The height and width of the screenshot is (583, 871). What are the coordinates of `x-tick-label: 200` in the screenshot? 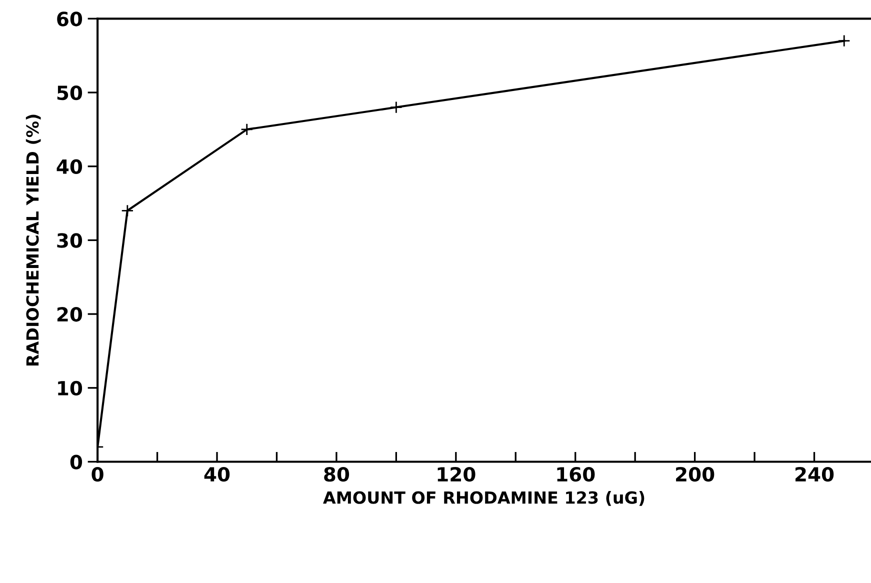 It's located at (695, 474).